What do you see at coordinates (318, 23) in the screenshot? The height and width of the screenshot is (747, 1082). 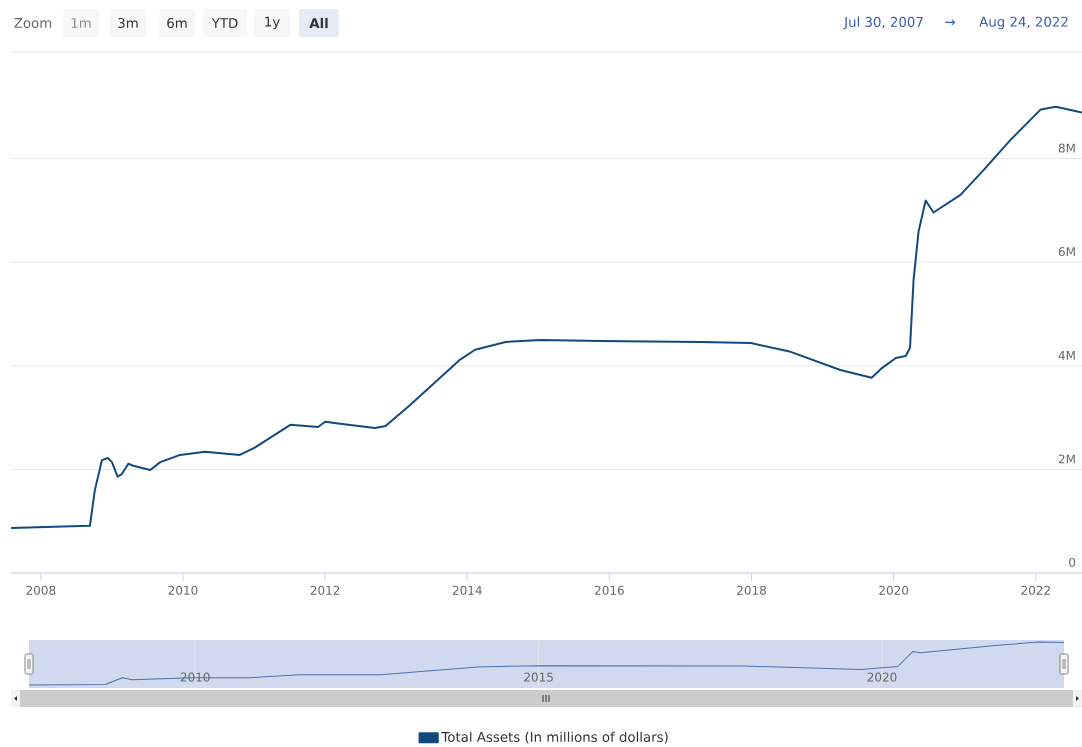 I see `text: All` at bounding box center [318, 23].